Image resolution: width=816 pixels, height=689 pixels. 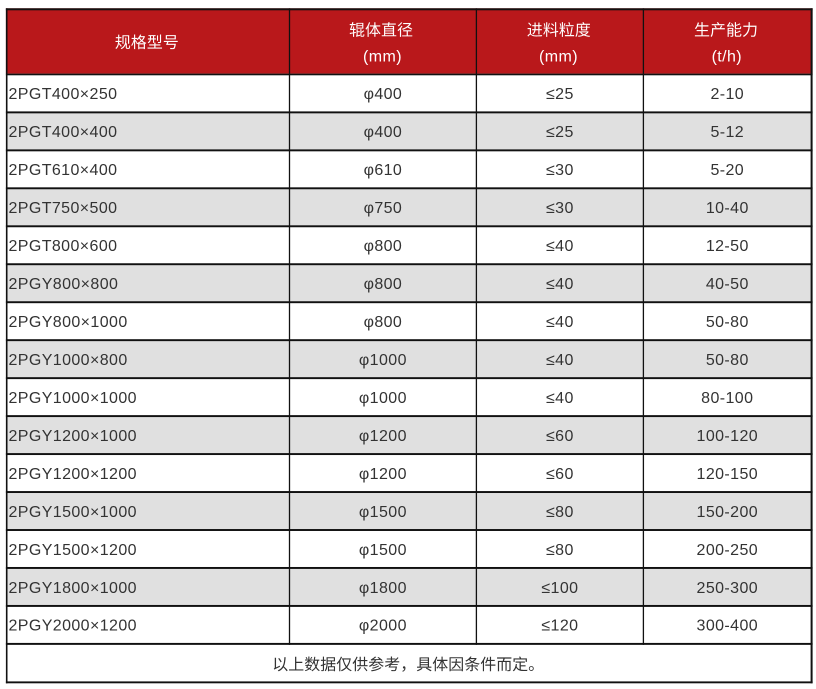 I want to click on svg-text: 2PGY1000×800, so click(x=68, y=360).